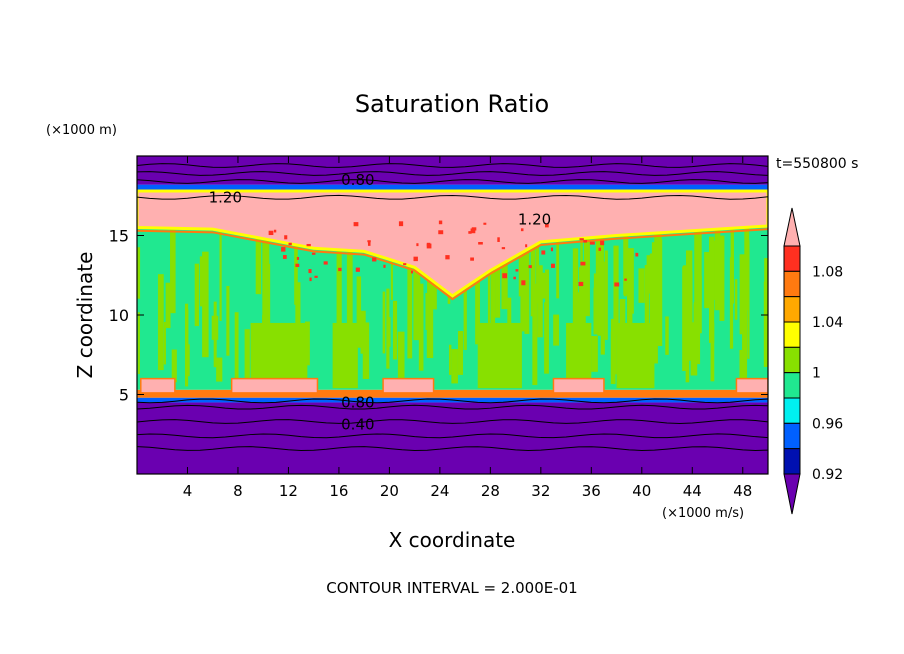 The height and width of the screenshot is (654, 904). Describe the element at coordinates (357, 425) in the screenshot. I see `contour-label: 0.40` at that location.